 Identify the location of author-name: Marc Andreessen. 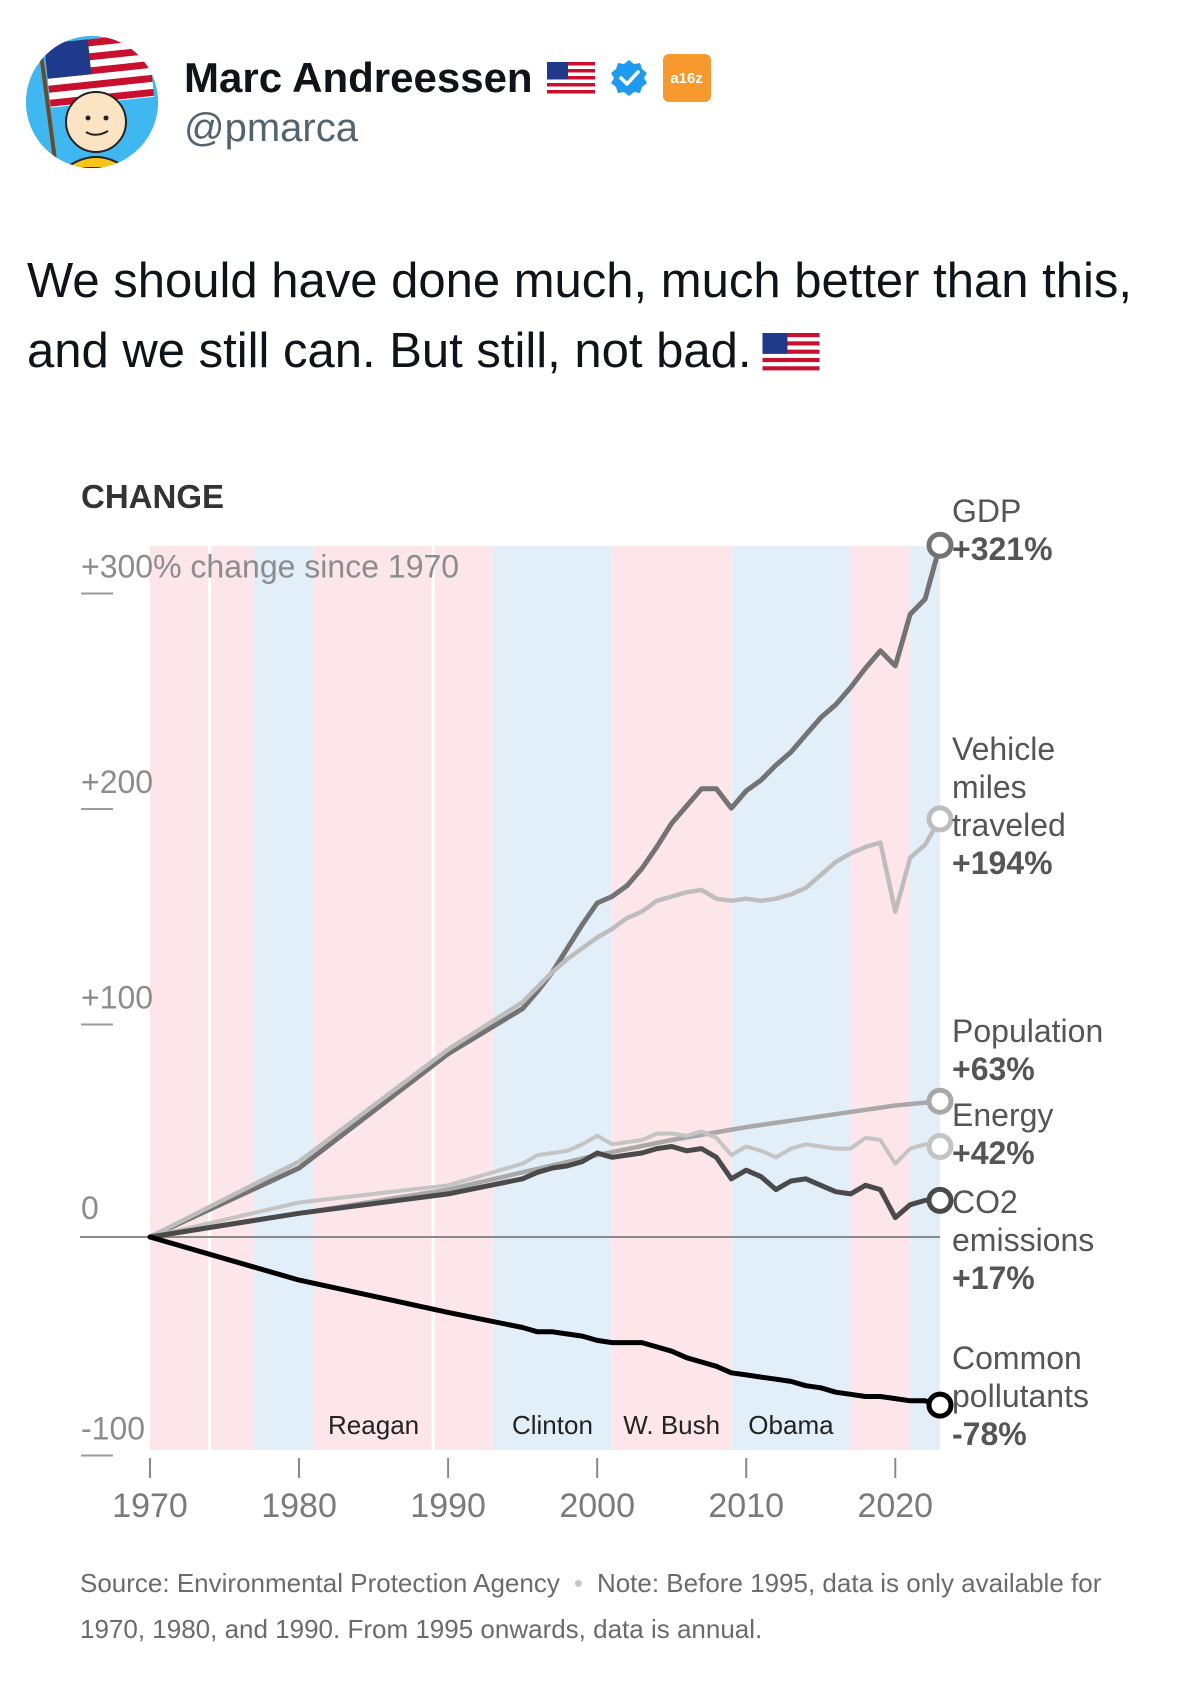
(358, 77).